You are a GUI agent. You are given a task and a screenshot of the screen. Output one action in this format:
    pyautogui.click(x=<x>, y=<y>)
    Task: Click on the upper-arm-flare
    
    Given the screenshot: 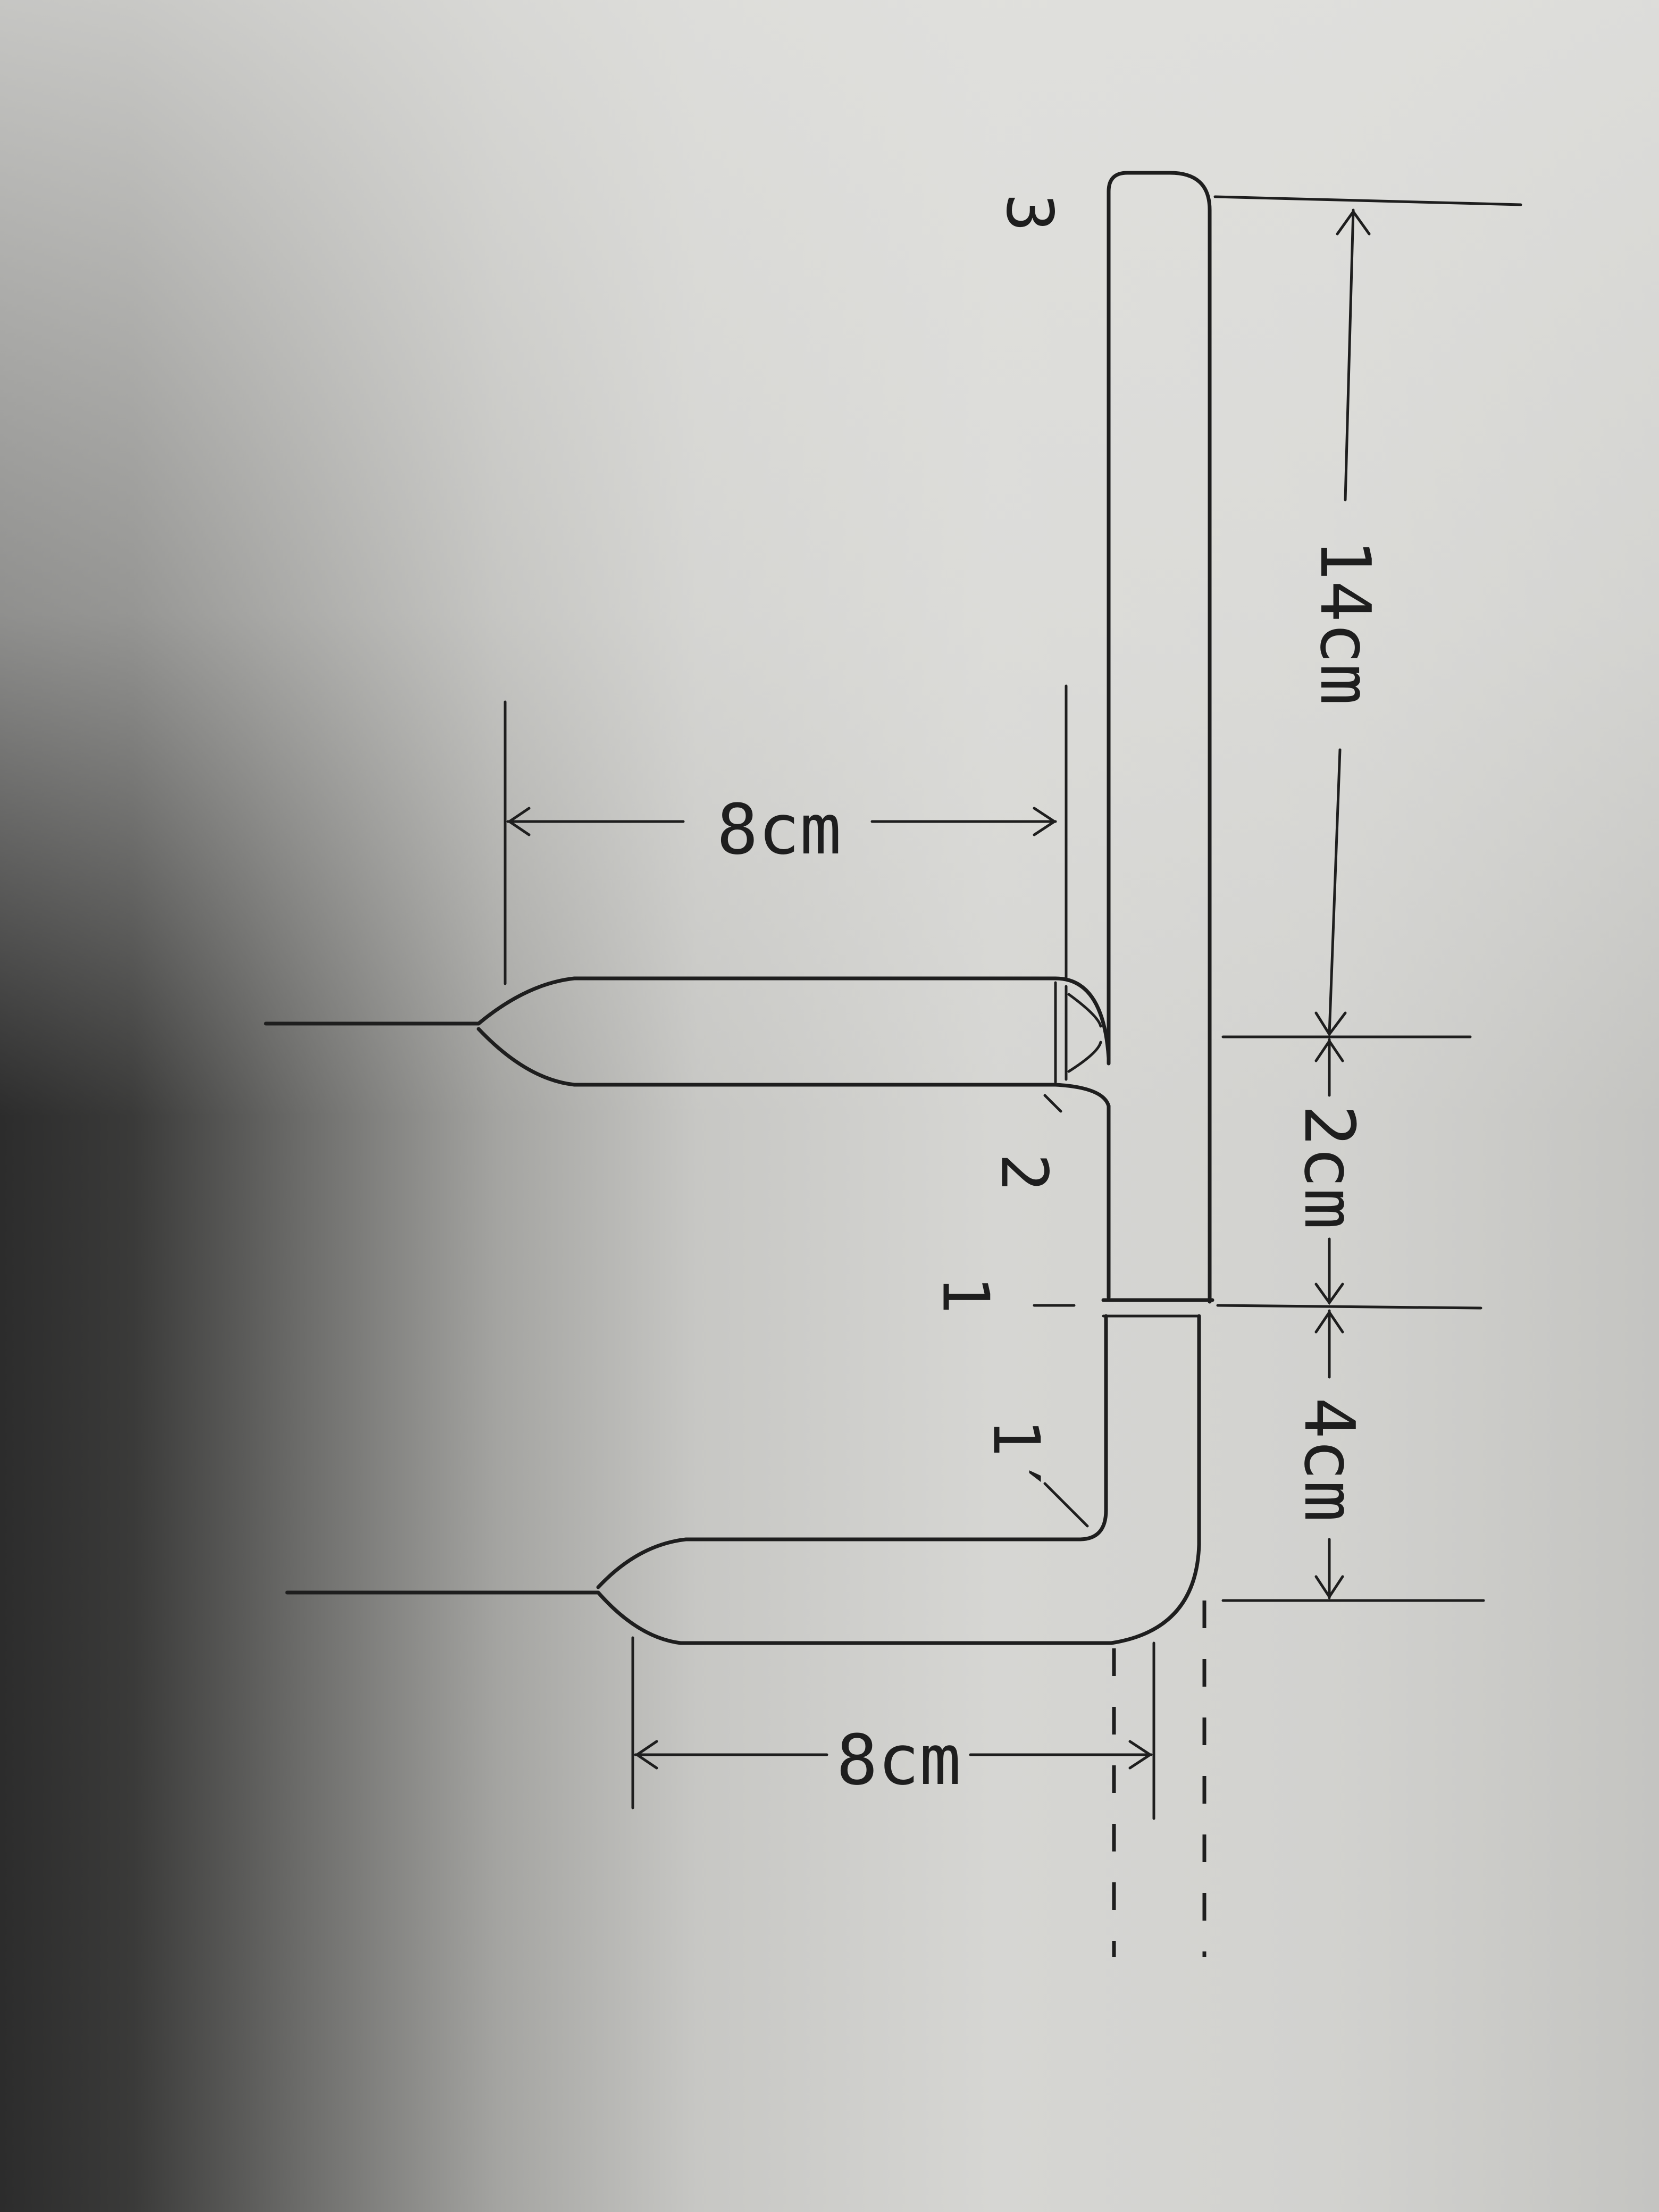 What is the action you would take?
    pyautogui.click(x=1084, y=1033)
    